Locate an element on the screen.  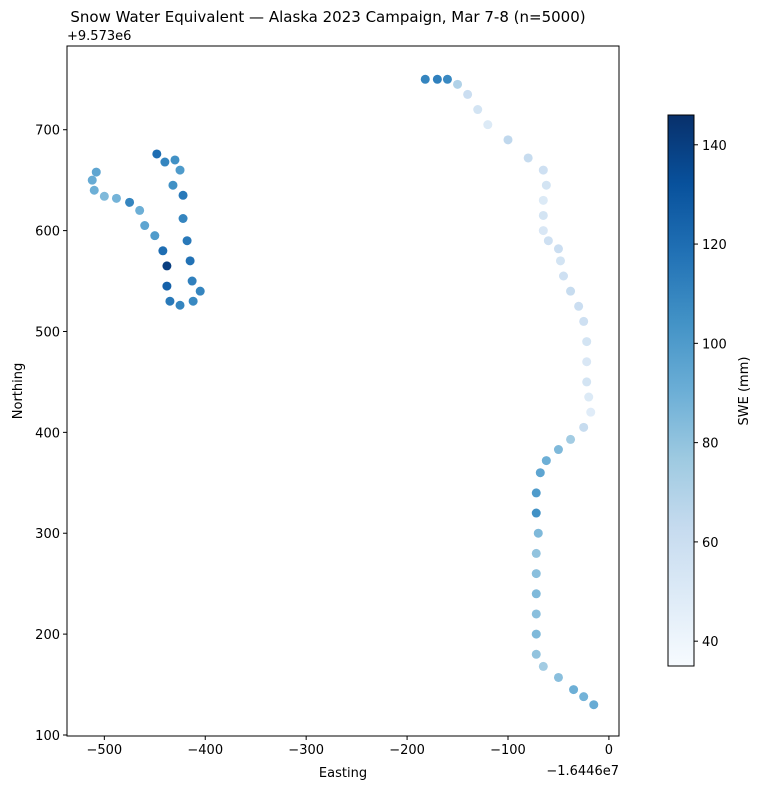
x-offset-label: −1.6446e7 is located at coordinates (582, 771).